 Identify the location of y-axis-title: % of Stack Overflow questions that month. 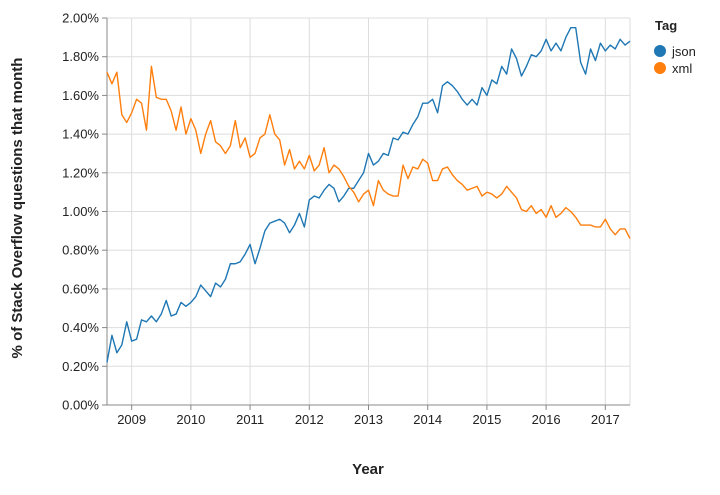
(17, 208).